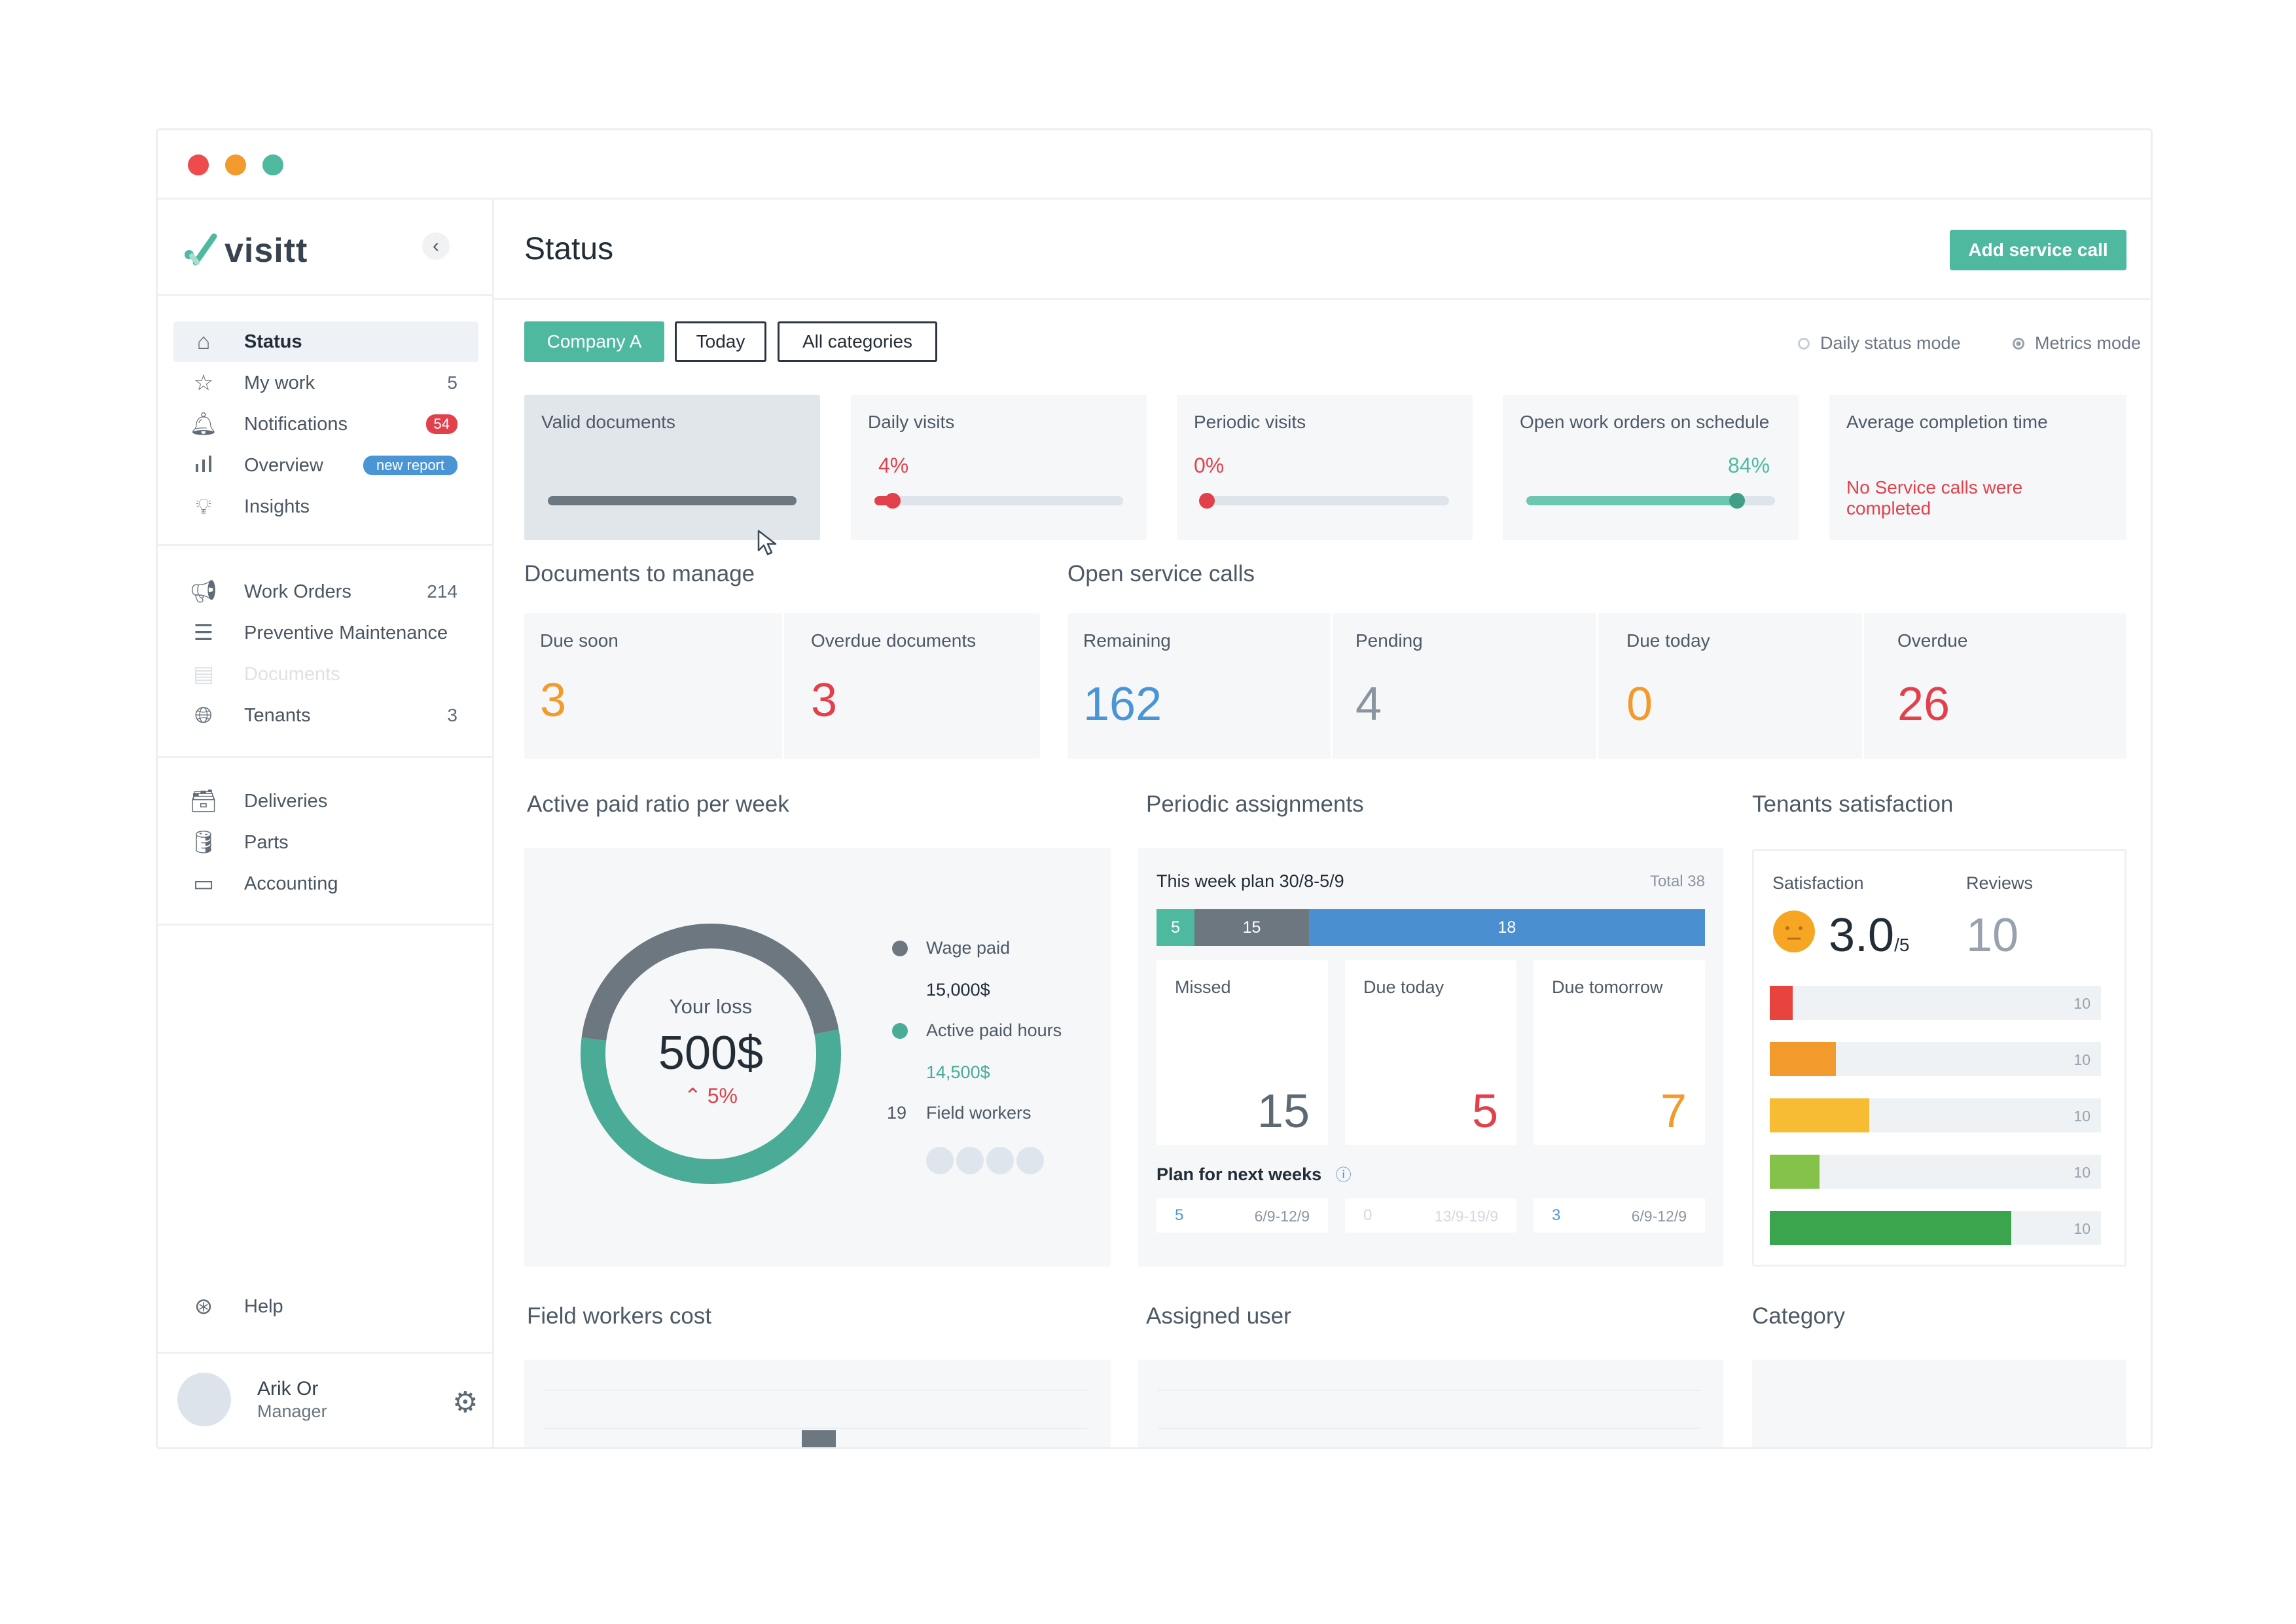  What do you see at coordinates (1430, 1216) in the screenshot?
I see `next-week-box: 0 13/9-19/9` at bounding box center [1430, 1216].